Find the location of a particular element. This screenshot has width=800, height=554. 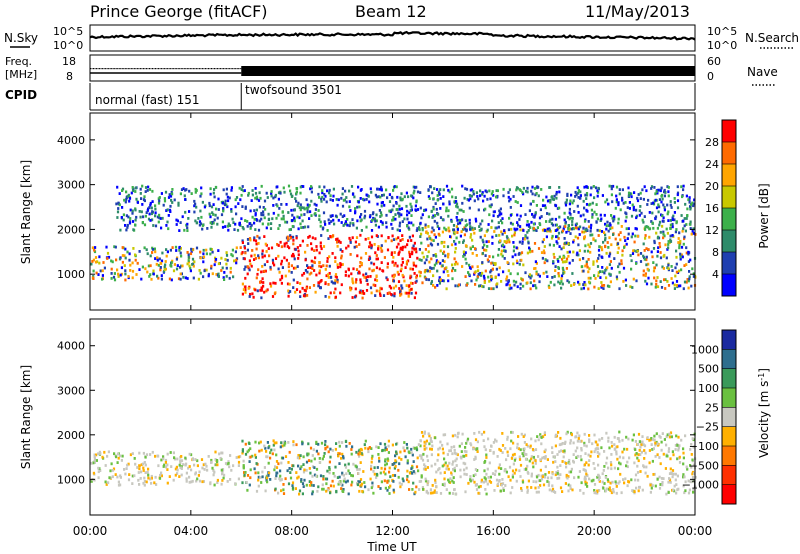

station-title: Prince George (fitACF) is located at coordinates (179, 11).